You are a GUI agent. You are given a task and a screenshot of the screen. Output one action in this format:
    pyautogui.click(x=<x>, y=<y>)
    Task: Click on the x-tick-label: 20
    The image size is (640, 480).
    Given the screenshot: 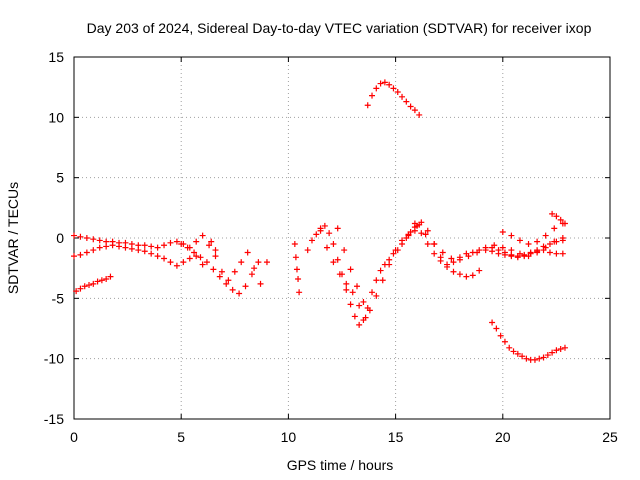 What is the action you would take?
    pyautogui.click(x=503, y=437)
    